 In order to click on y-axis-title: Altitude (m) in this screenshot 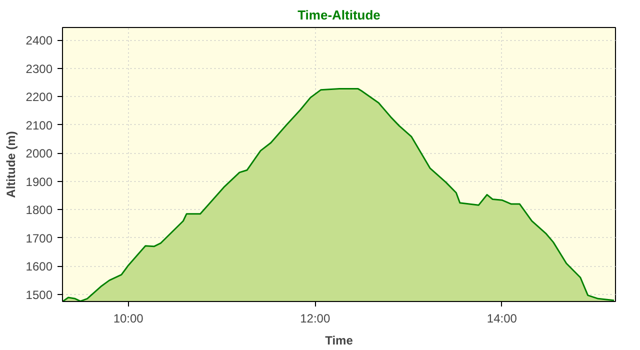, I will do `click(11, 164)`.